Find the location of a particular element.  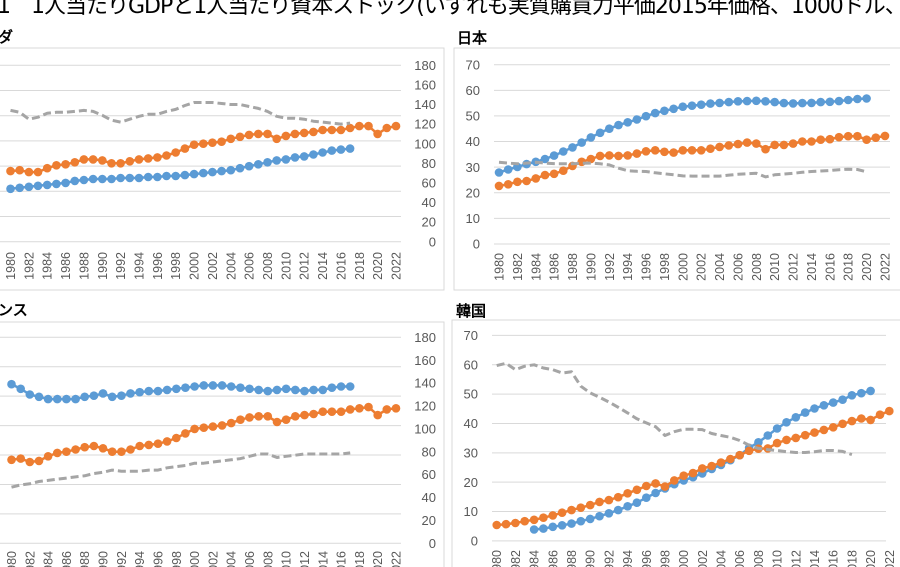

x-tick-label: 1984 is located at coordinates (536, 267).